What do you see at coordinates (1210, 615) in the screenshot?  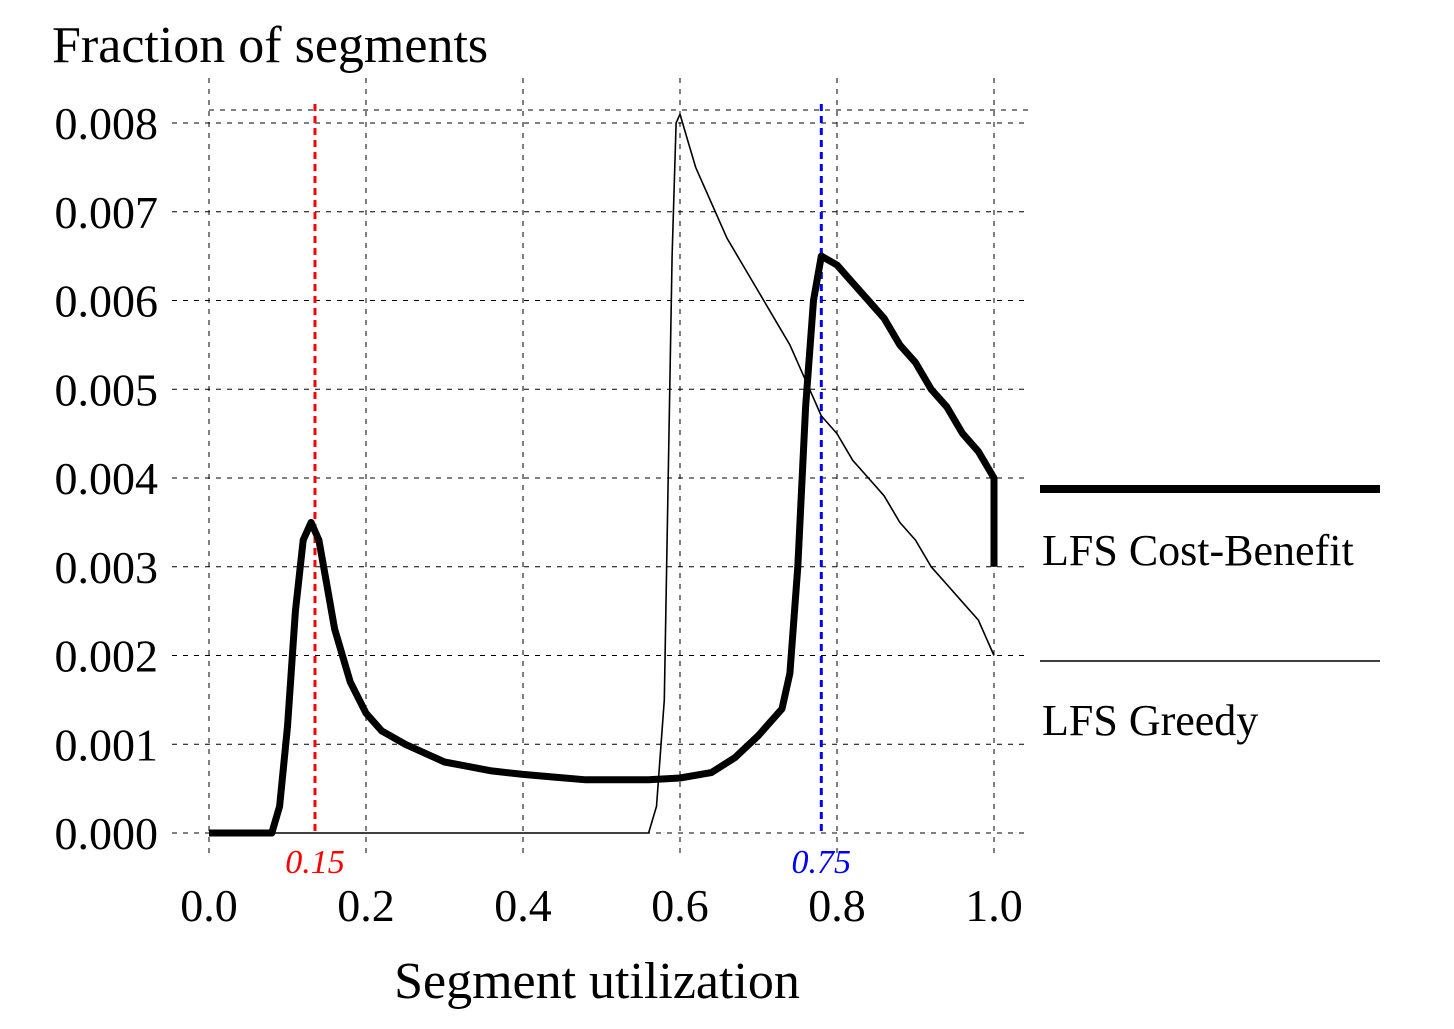 I see `legend: LFS Cost-Benefit LFS Greedy` at bounding box center [1210, 615].